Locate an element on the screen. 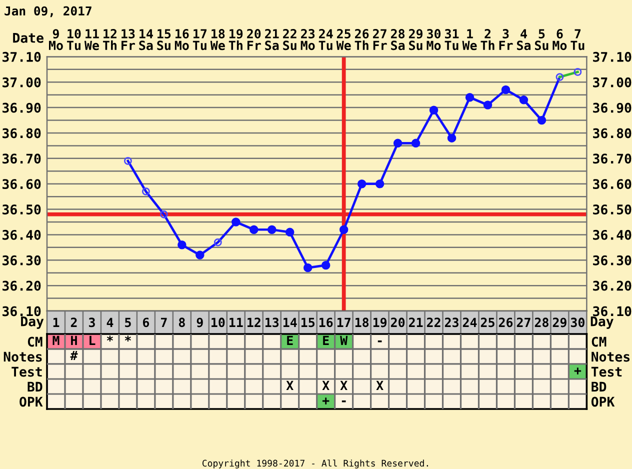 The image size is (632, 469). y-tick-label: 37.10 is located at coordinates (21, 57).